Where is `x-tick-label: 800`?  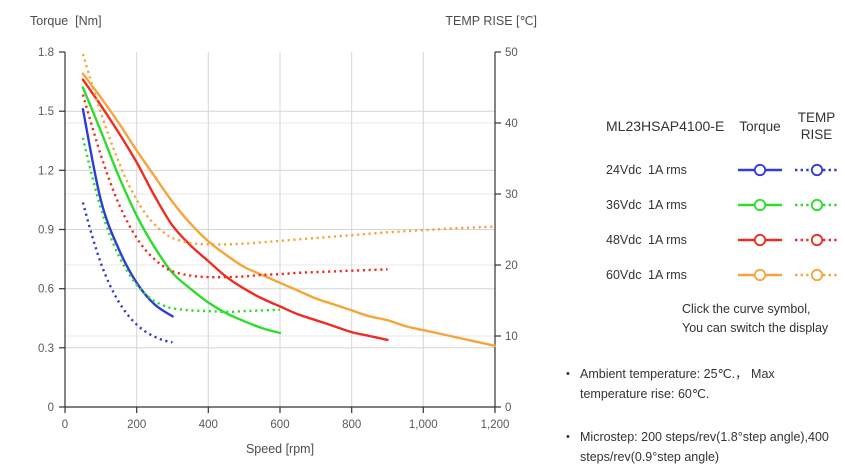
x-tick-label: 800 is located at coordinates (351, 425).